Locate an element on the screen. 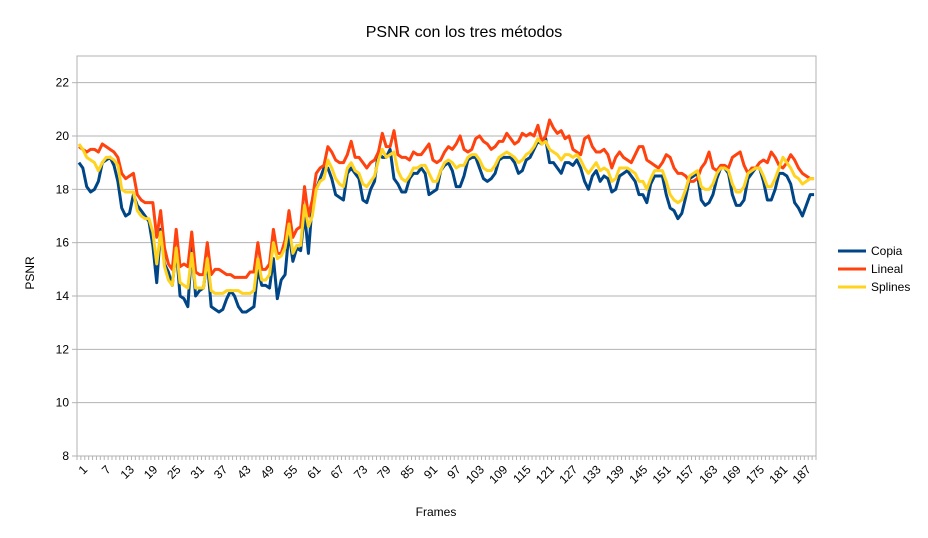 Image resolution: width=928 pixels, height=538 pixels. x-tick-label: 67 is located at coordinates (338, 472).